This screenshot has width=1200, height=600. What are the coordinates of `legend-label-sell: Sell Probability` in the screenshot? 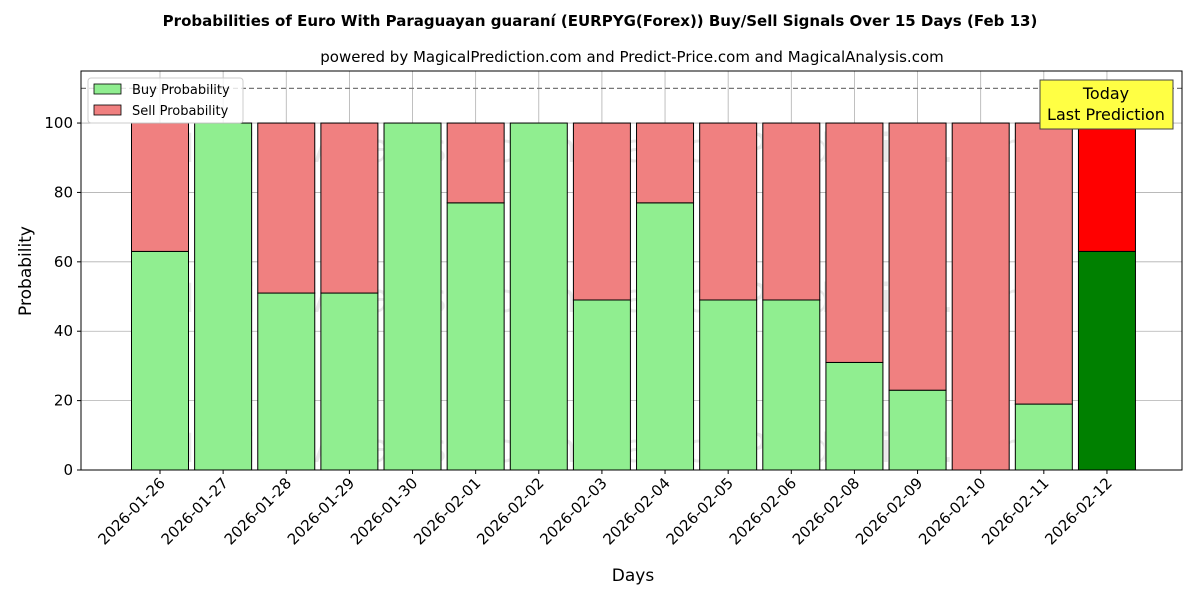 It's located at (180, 111).